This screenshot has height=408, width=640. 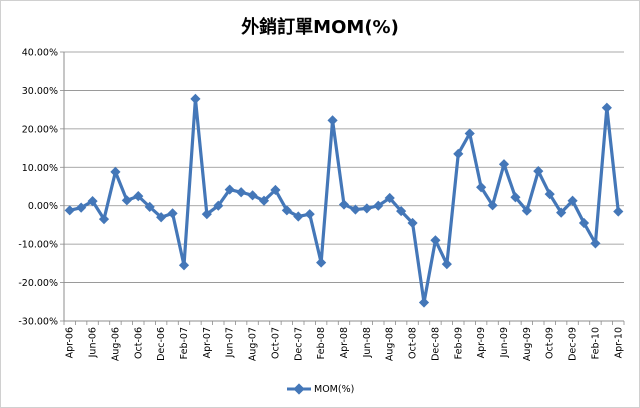 What do you see at coordinates (38, 322) in the screenshot?
I see `y-tick-label: -30.00%` at bounding box center [38, 322].